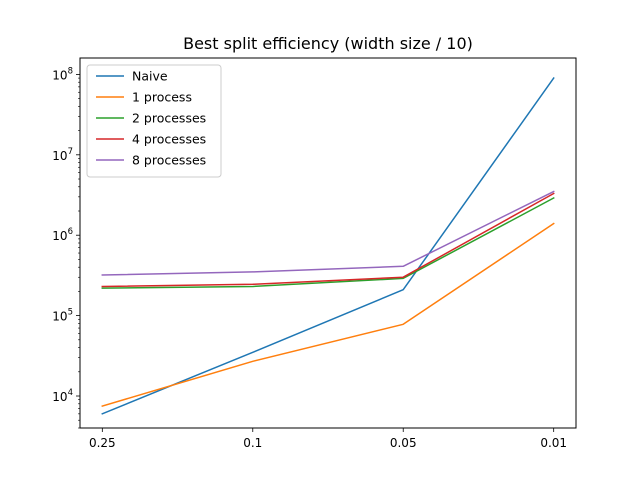 Image resolution: width=640 pixels, height=484 pixels. I want to click on y-tick-label: 10⁵, so click(62, 316).